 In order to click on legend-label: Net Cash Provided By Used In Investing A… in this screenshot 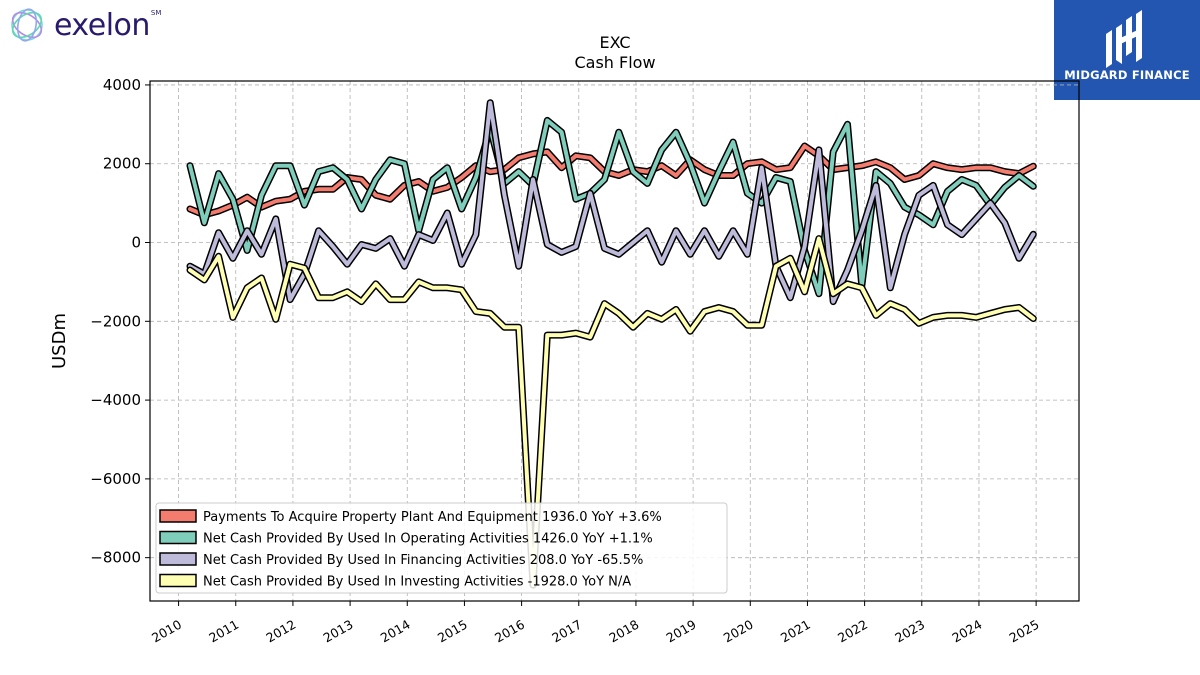, I will do `click(417, 582)`.